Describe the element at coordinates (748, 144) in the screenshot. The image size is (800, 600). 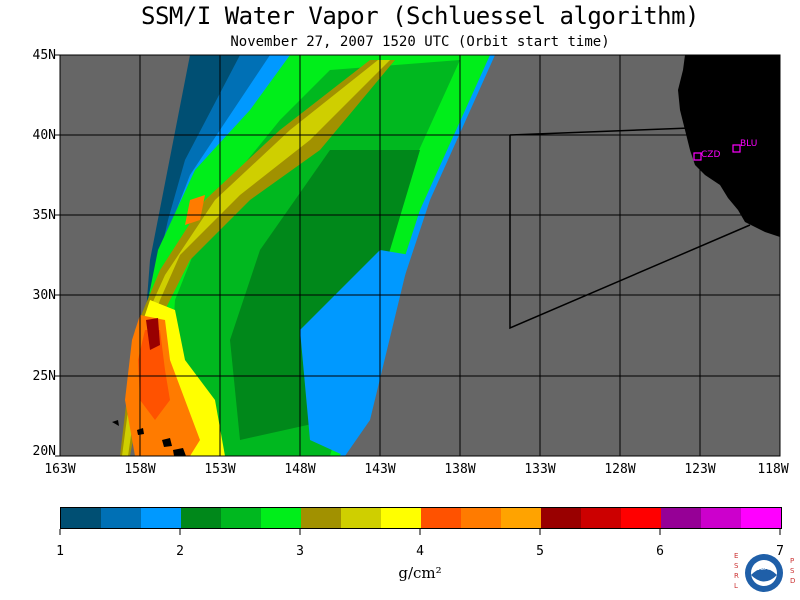
I see `station-blu-label: BLU` at that location.